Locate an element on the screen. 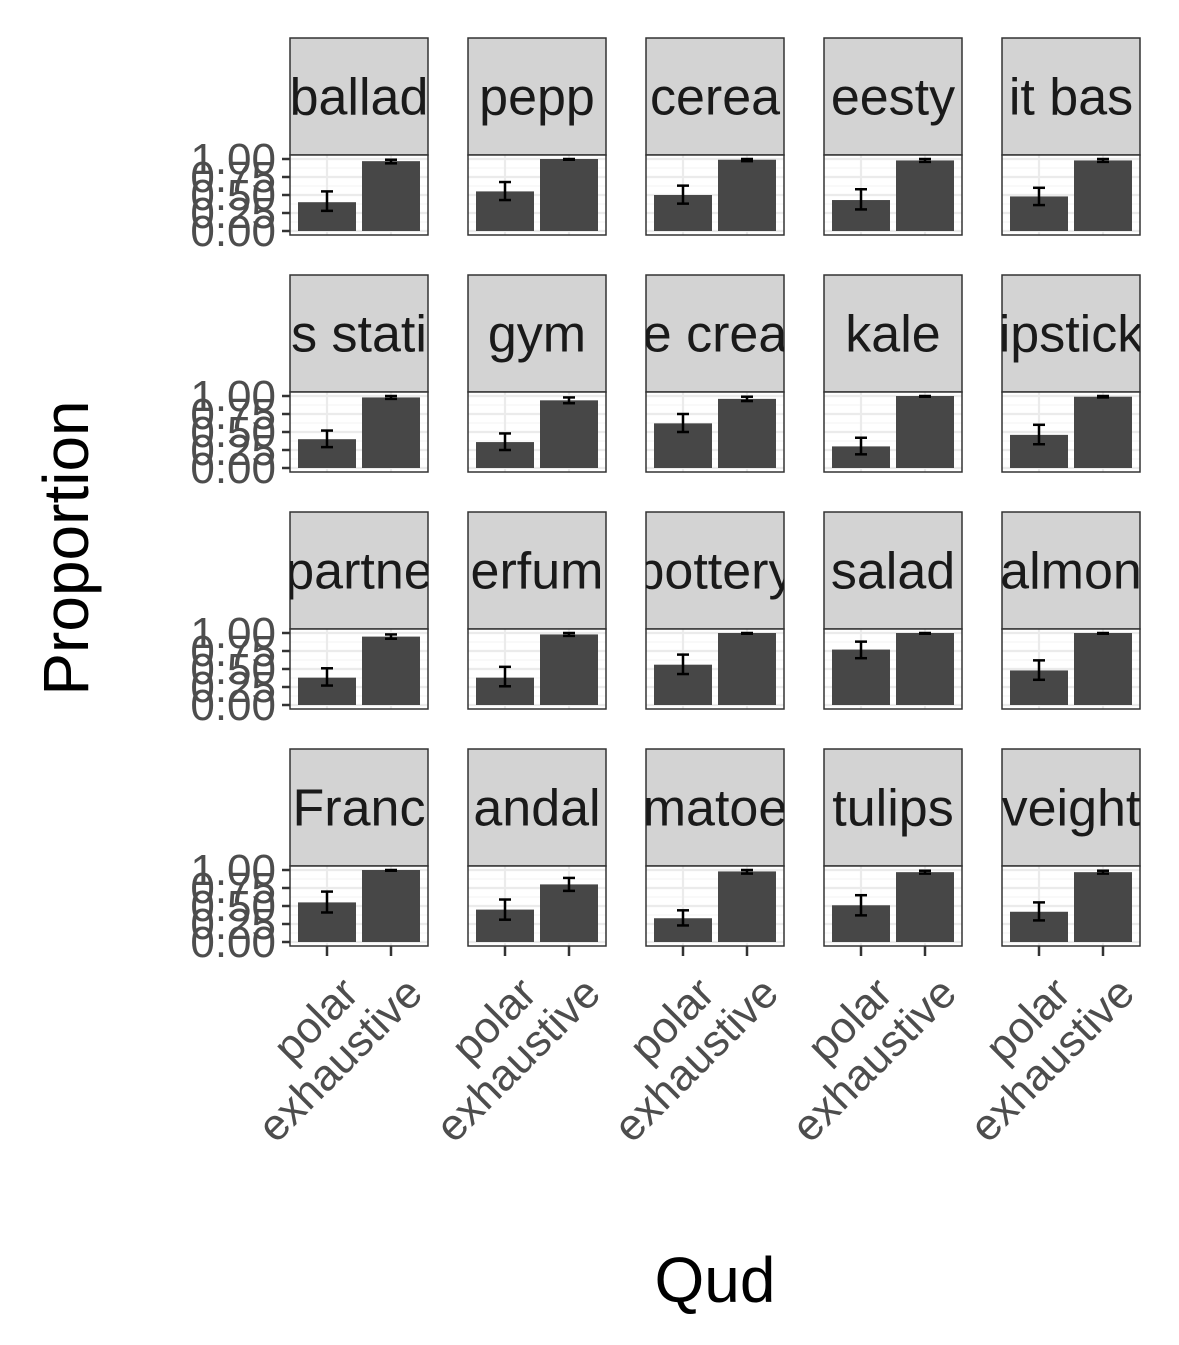  facet-strip-label: eesty is located at coordinates (893, 98).